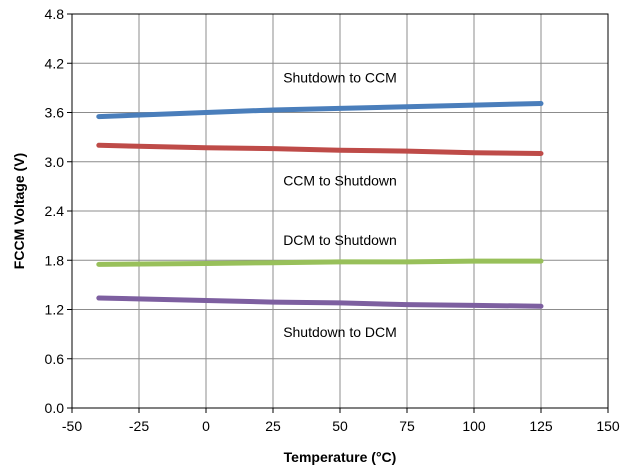 The image size is (627, 472). Describe the element at coordinates (608, 426) in the screenshot. I see `x-tick-label: 150` at that location.